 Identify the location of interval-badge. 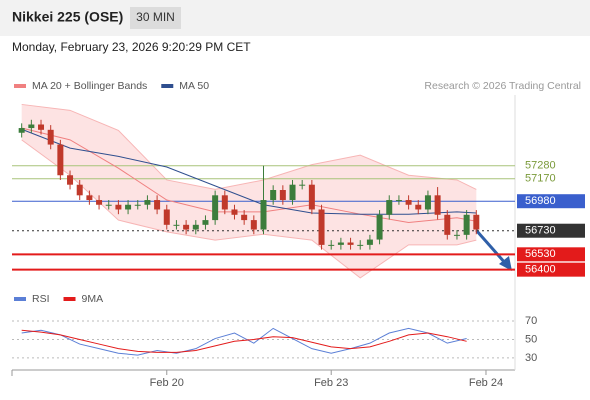
(155, 18).